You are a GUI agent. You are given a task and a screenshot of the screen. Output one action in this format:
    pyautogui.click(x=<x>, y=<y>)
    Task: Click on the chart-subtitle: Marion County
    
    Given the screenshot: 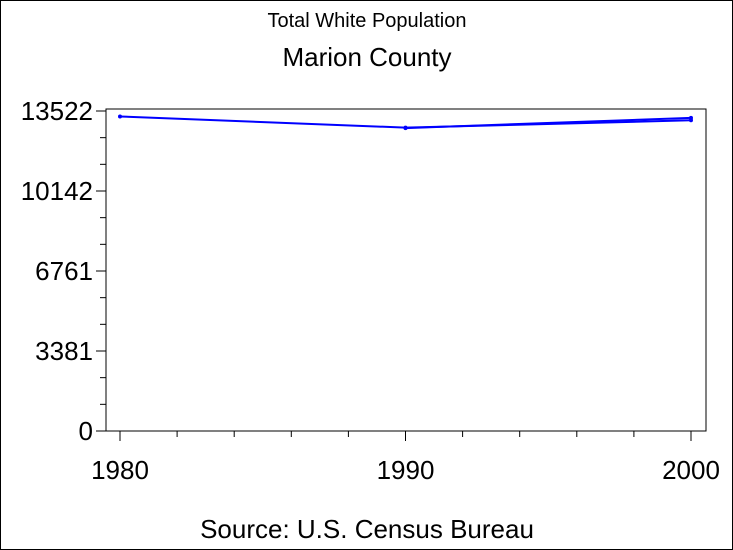 What is the action you would take?
    pyautogui.click(x=366, y=57)
    